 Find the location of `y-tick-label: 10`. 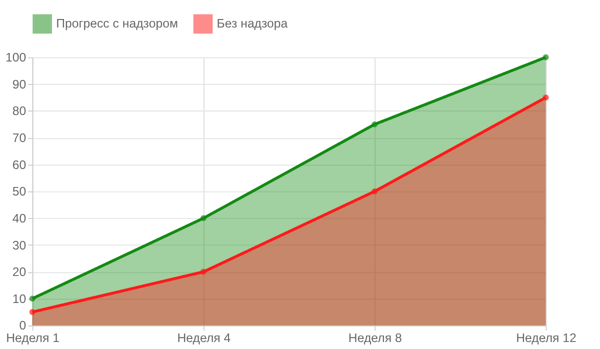

y-tick-label: 10 is located at coordinates (19, 299).